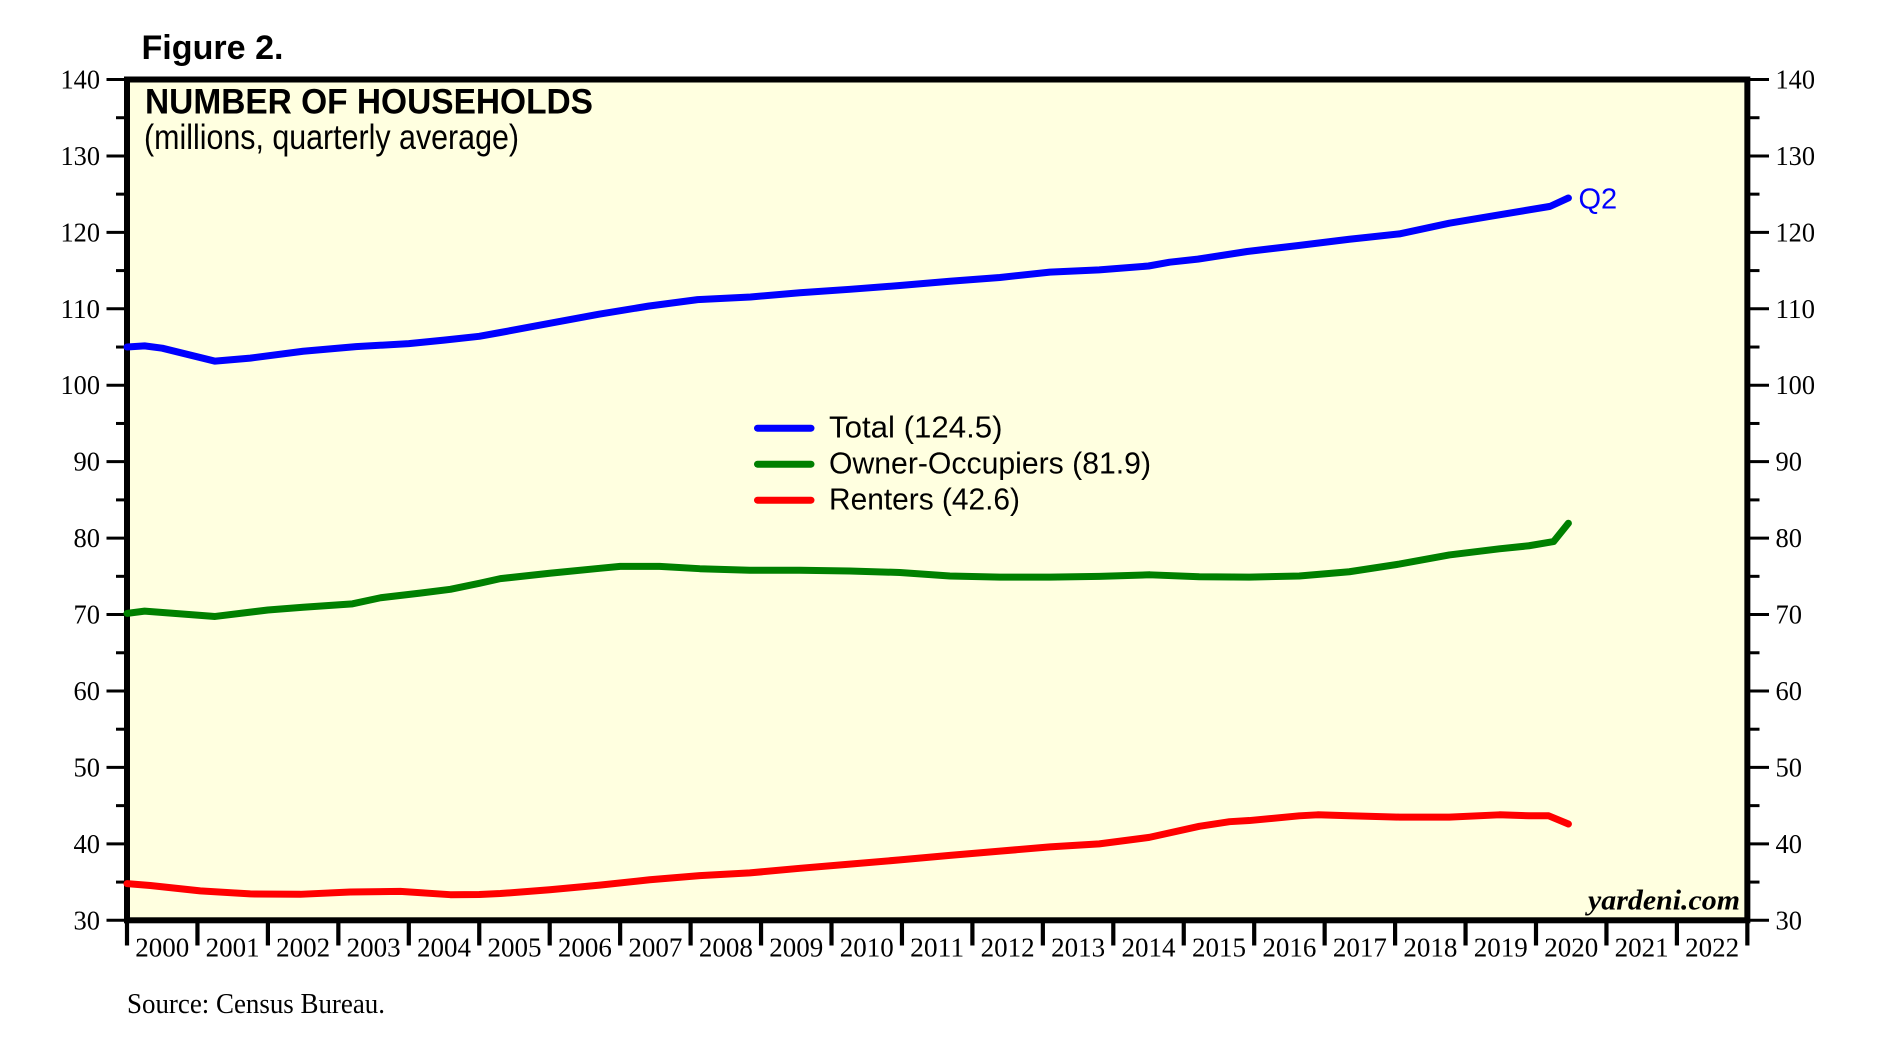 The image size is (1896, 1049). What do you see at coordinates (1360, 948) in the screenshot?
I see `svg-text: 2017` at bounding box center [1360, 948].